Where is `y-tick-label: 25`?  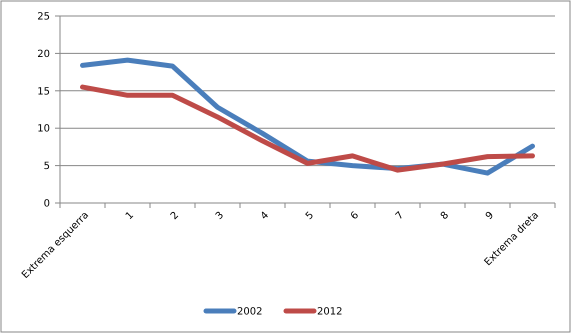 y-tick-label: 25 is located at coordinates (43, 17).